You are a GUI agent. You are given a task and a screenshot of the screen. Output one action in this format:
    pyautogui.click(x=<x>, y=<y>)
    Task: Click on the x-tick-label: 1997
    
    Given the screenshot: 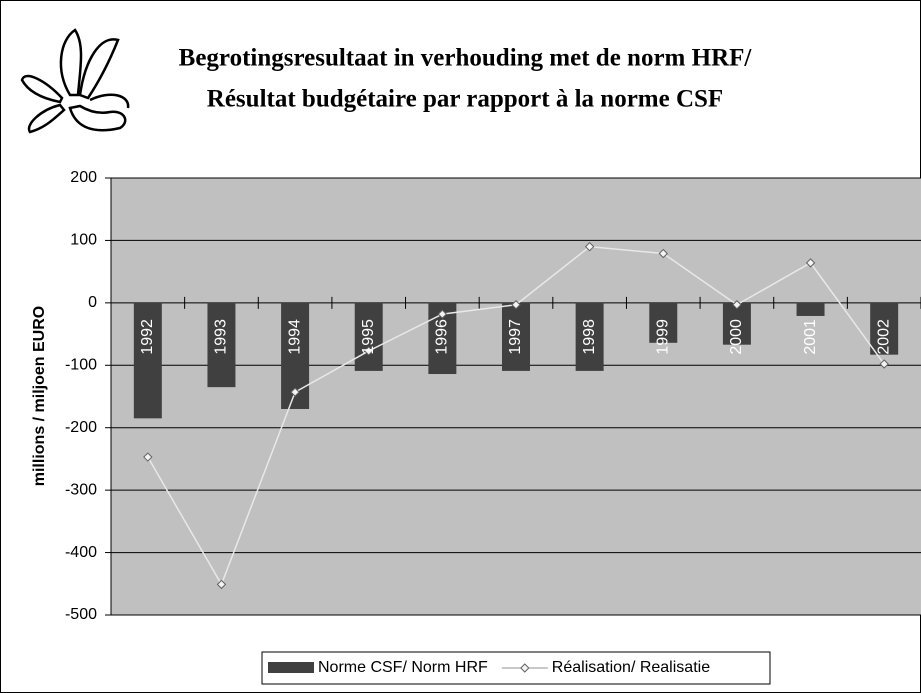 What is the action you would take?
    pyautogui.click(x=515, y=337)
    